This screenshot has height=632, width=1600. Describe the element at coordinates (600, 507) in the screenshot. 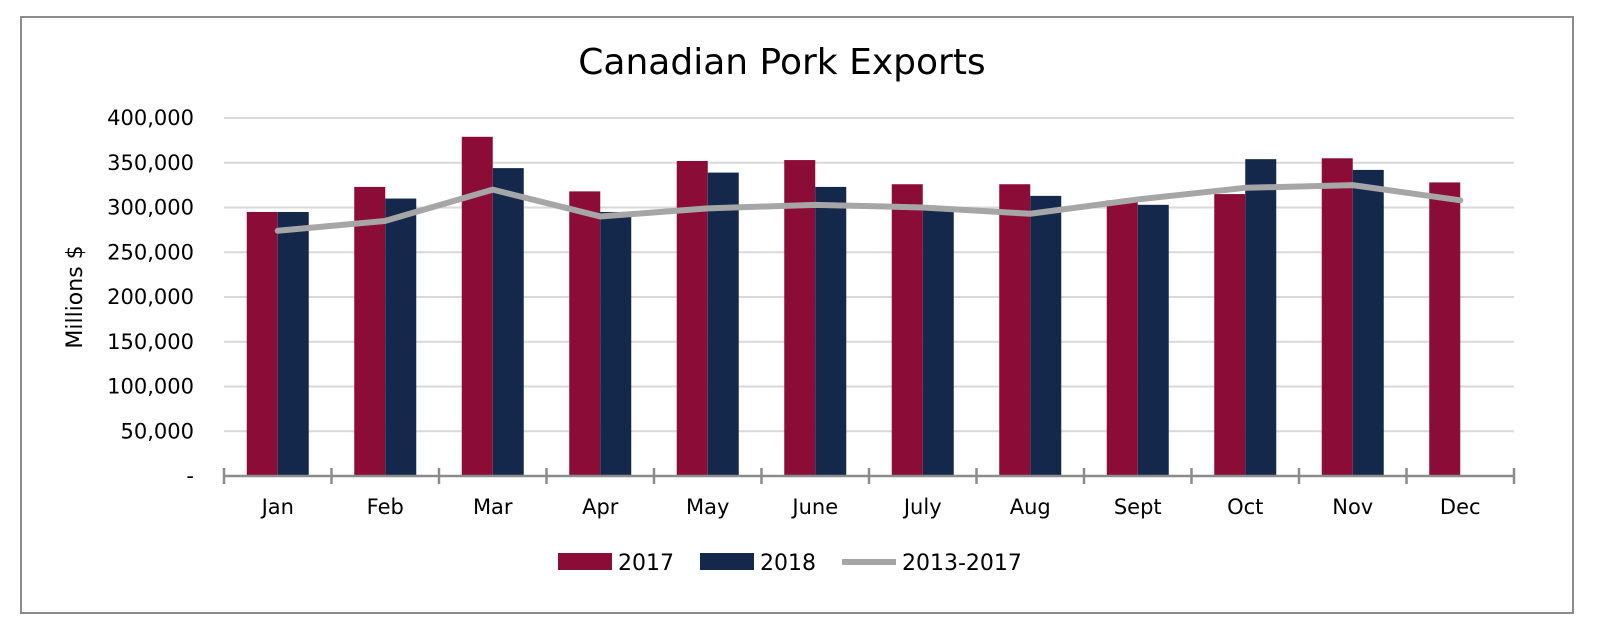

I see `x-tick-label: Apr` at that location.